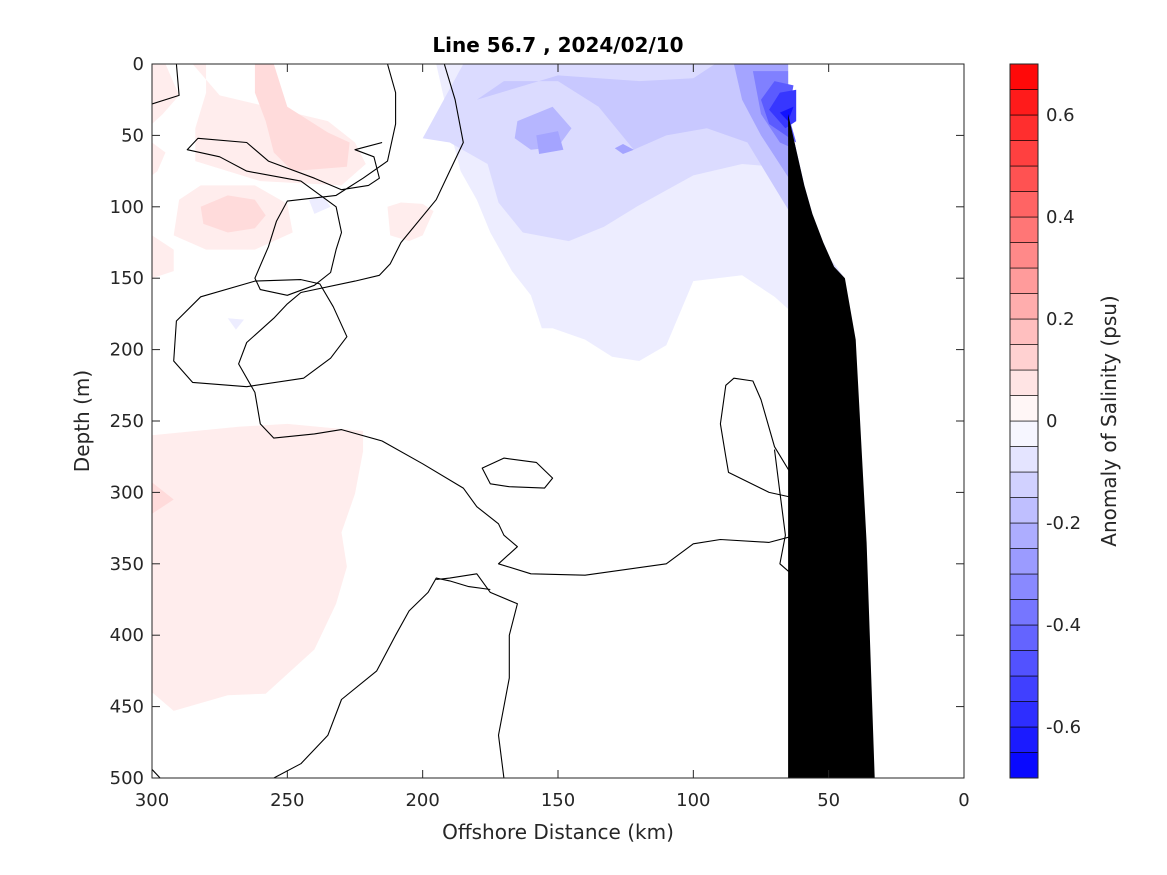 Image resolution: width=1167 pixels, height=875 pixels. I want to click on y-tick-label: 200, so click(127, 350).